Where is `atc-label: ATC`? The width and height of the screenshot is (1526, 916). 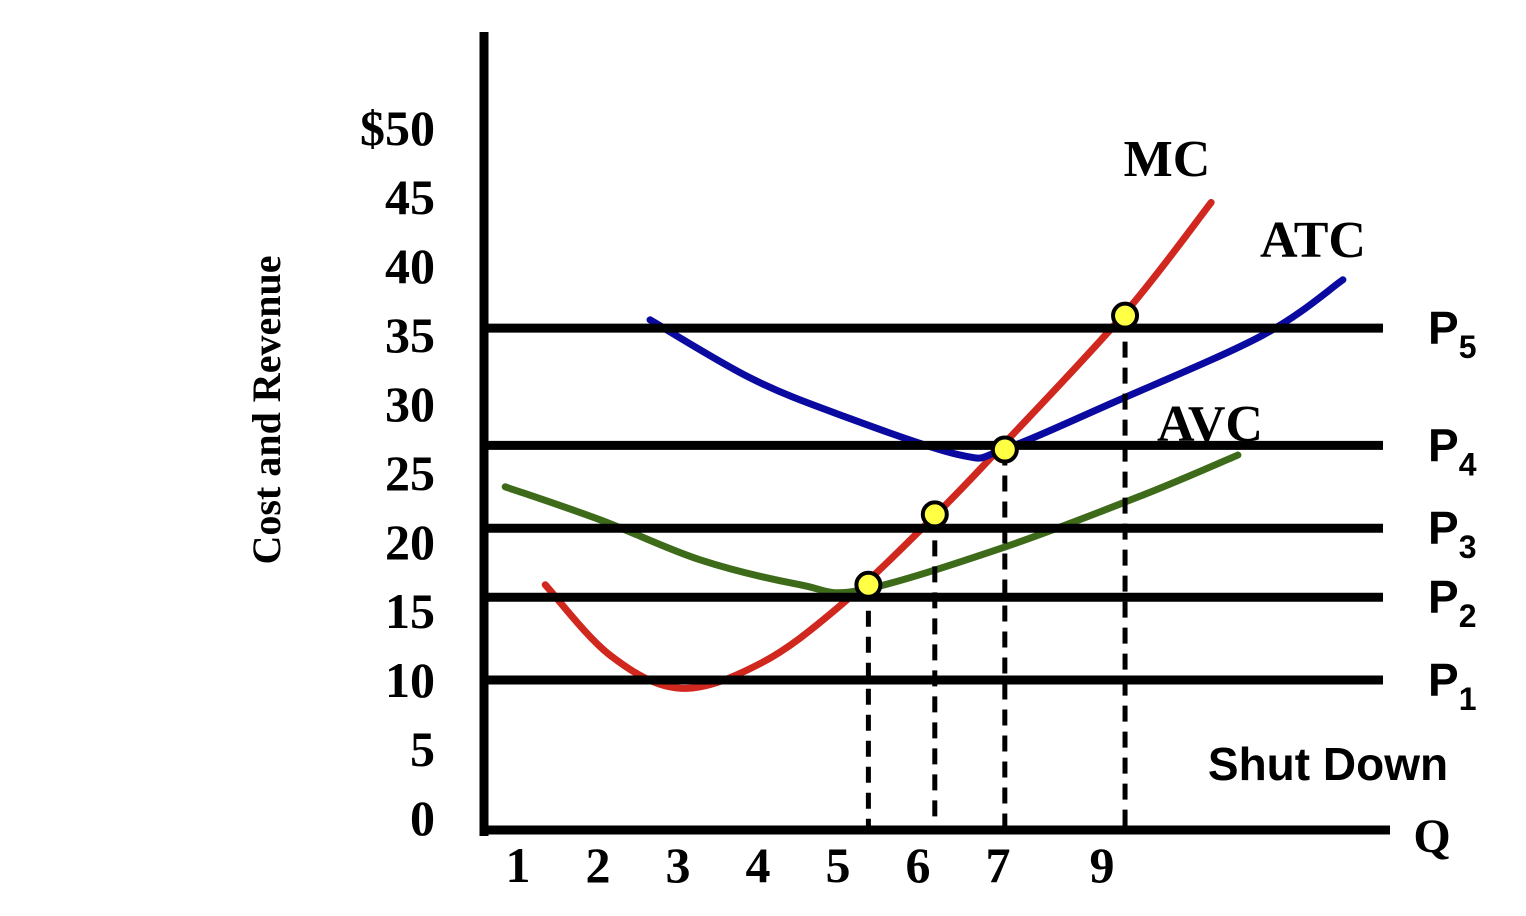 atc-label: ATC is located at coordinates (1313, 240).